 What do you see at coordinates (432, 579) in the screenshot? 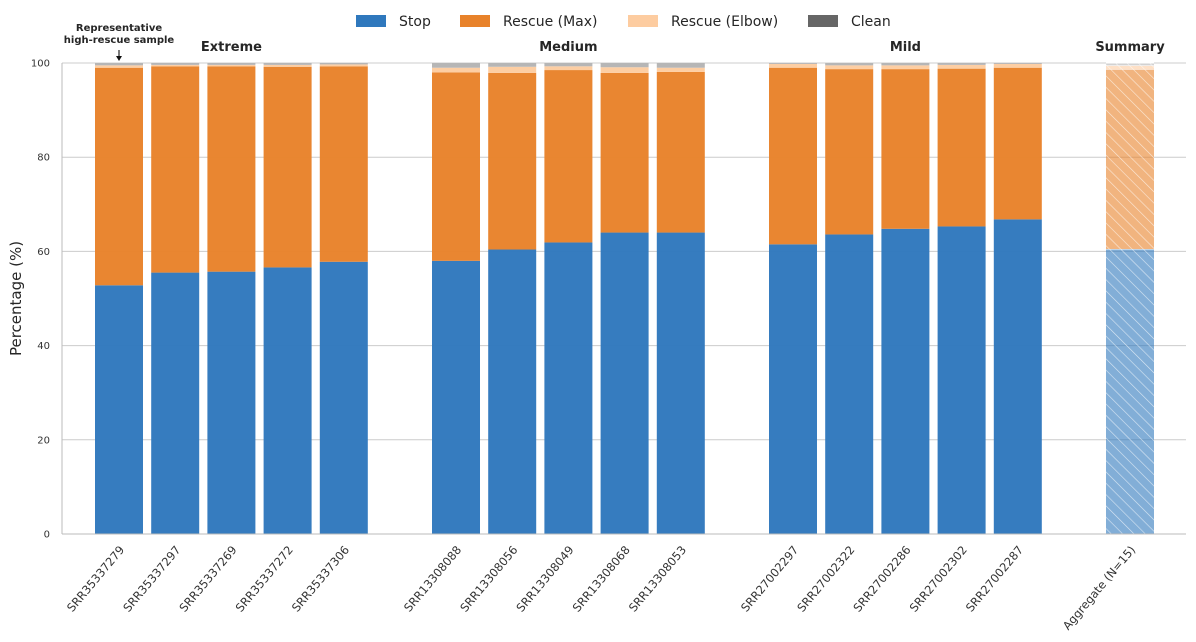
I see `x-tick-label: SRR13308088` at bounding box center [432, 579].